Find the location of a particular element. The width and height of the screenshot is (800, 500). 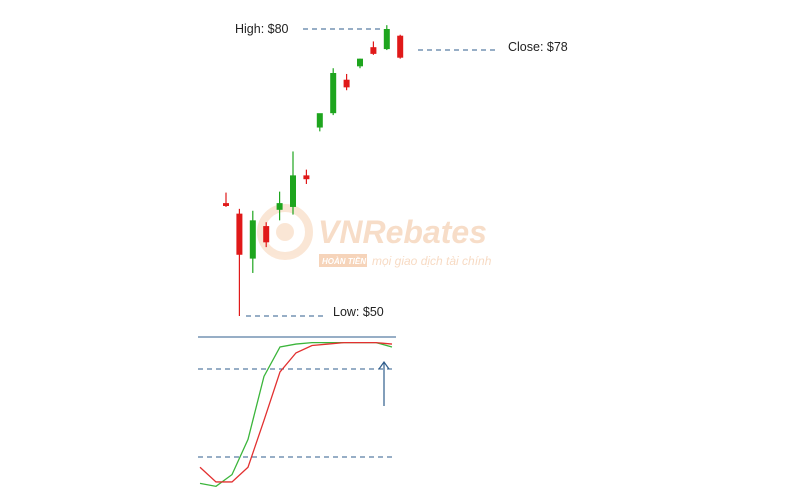

watermark-brand: VNRebates is located at coordinates (402, 232).